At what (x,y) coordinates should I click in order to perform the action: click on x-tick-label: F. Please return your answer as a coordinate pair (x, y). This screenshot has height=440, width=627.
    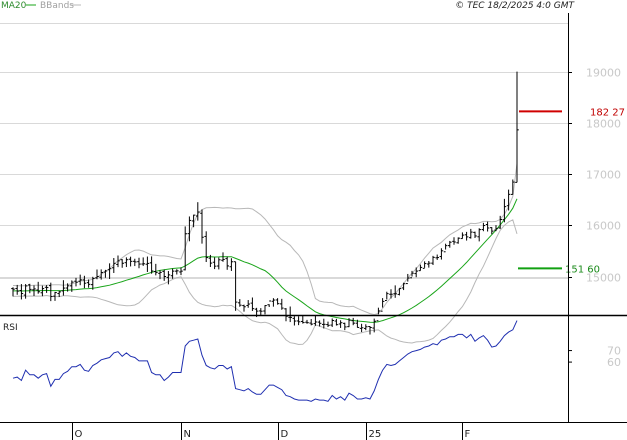
    Looking at the image, I should click on (468, 434).